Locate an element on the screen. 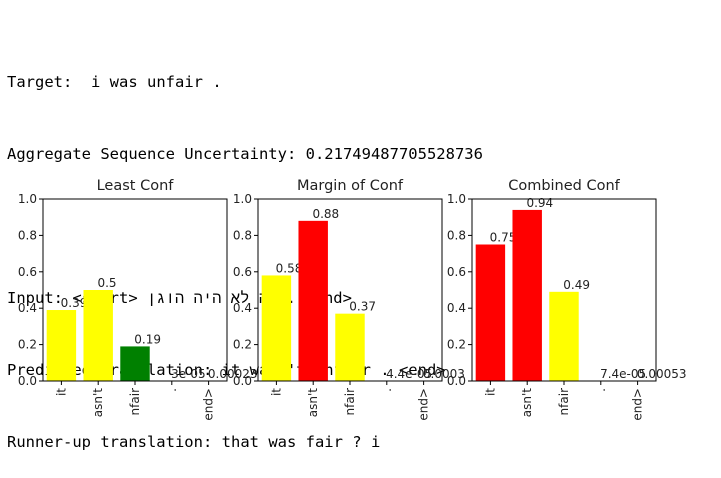 The width and height of the screenshot is (721, 478). data-label: 0.88 is located at coordinates (325, 214).